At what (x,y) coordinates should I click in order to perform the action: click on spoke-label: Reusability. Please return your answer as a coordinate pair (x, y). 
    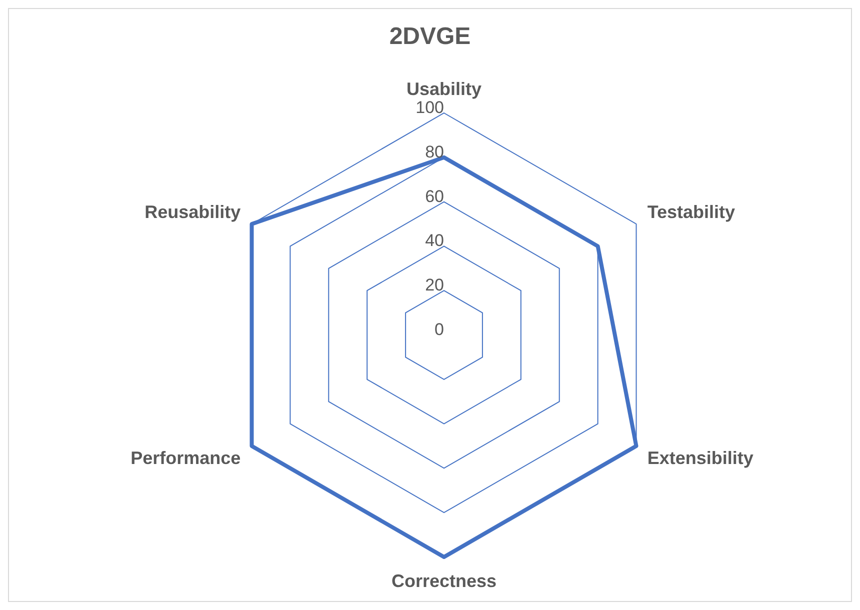
    Looking at the image, I should click on (192, 212).